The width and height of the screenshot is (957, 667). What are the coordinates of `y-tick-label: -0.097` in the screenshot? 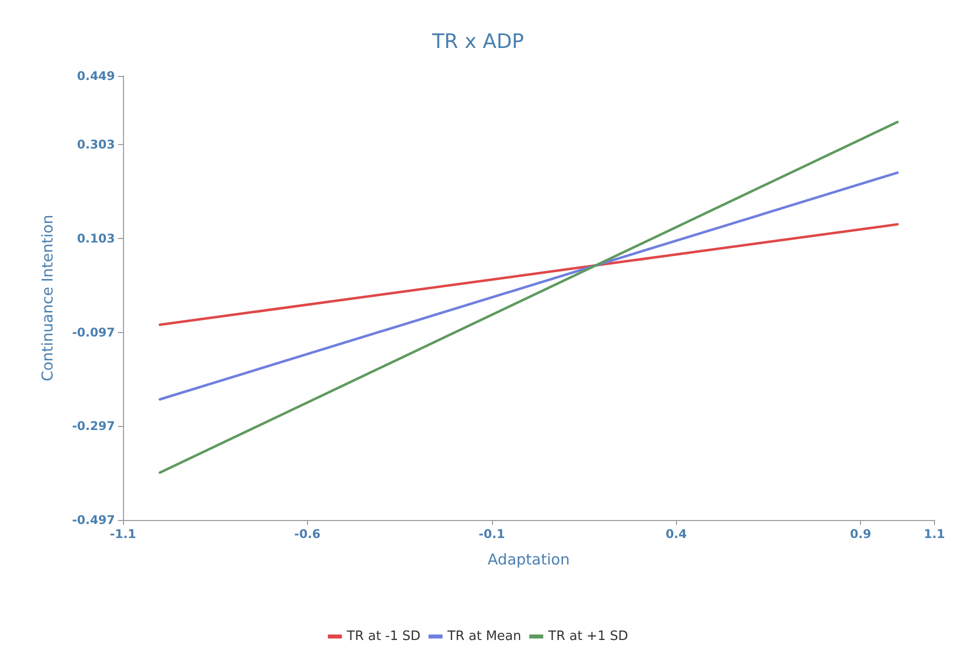 It's located at (93, 332).